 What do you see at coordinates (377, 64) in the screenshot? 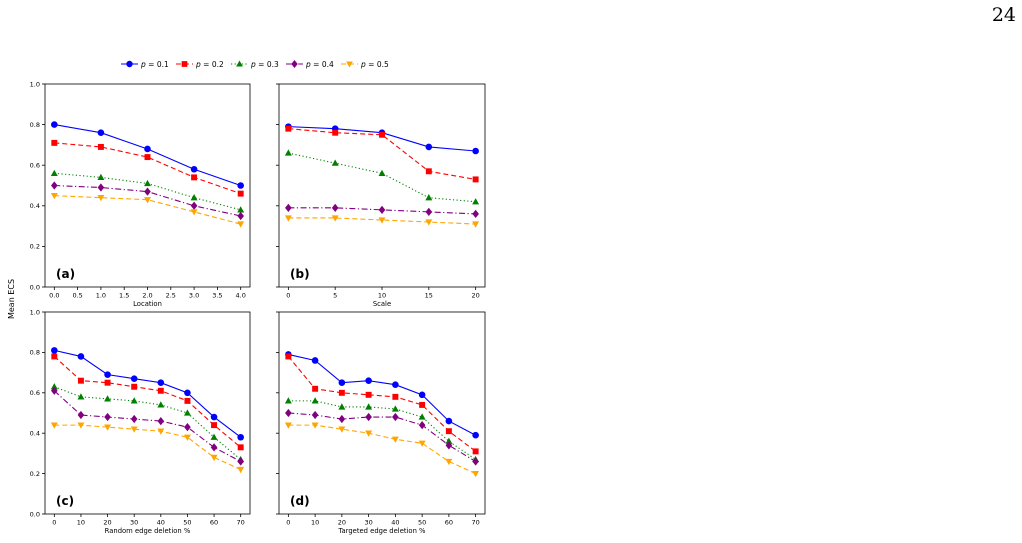
I see `legend-label-value: = 0.5` at bounding box center [377, 64].